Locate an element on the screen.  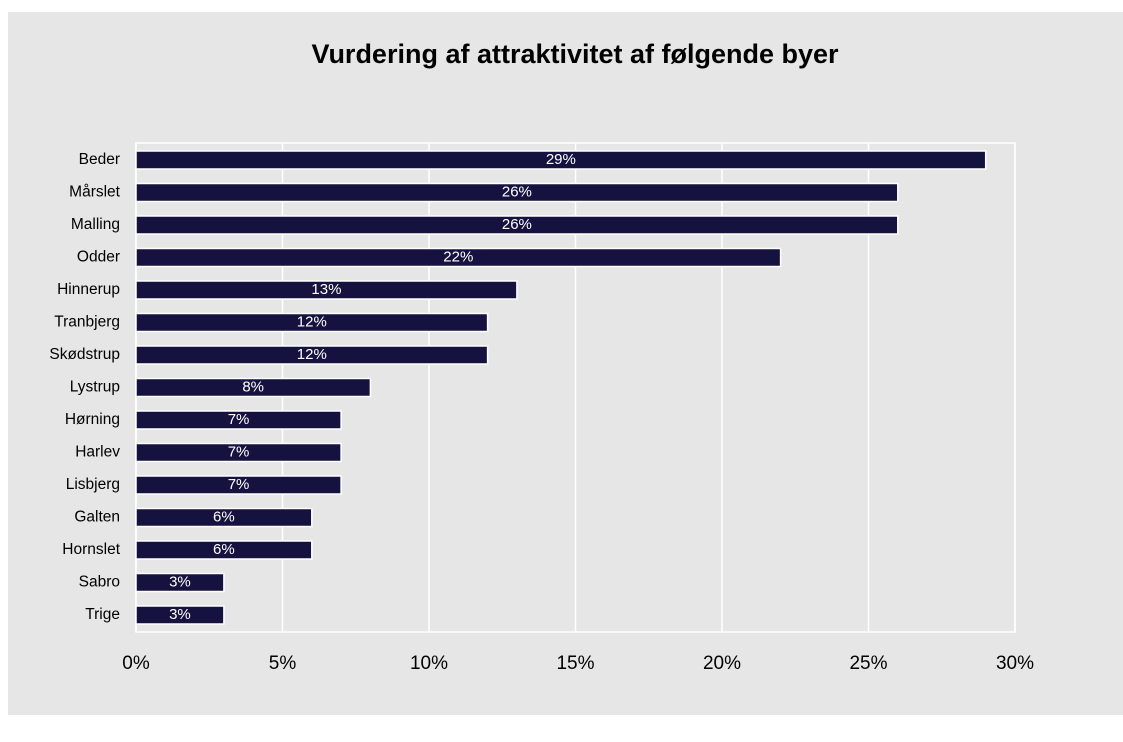
y-tick-label: Lystrup is located at coordinates (95, 387).